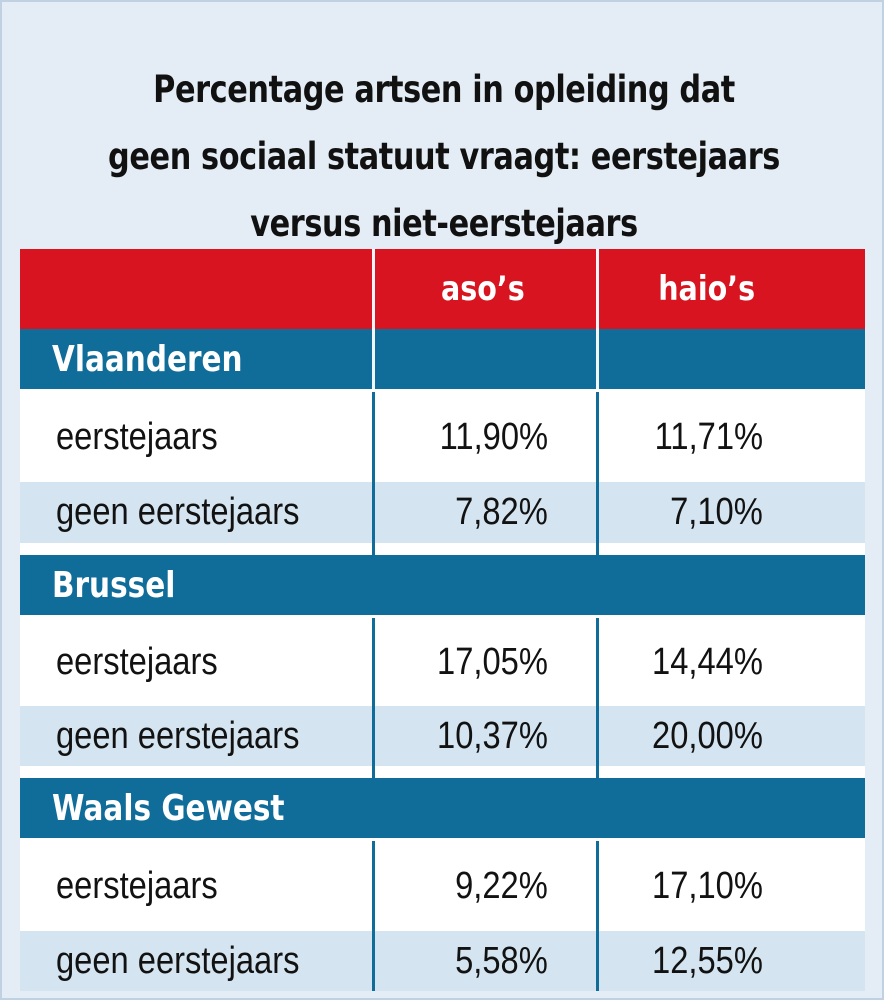 The image size is (884, 1000). I want to click on value-text: 10,37%, so click(492, 735).